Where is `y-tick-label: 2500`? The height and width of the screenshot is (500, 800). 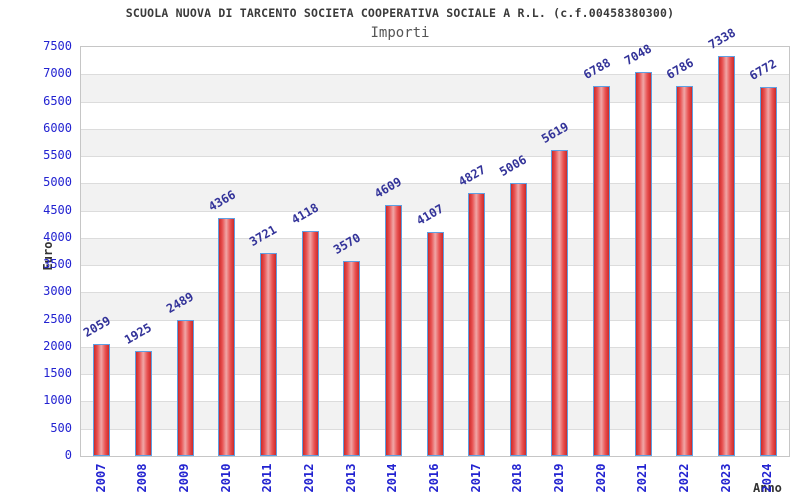 y-tick-label: 2500 is located at coordinates (57, 318).